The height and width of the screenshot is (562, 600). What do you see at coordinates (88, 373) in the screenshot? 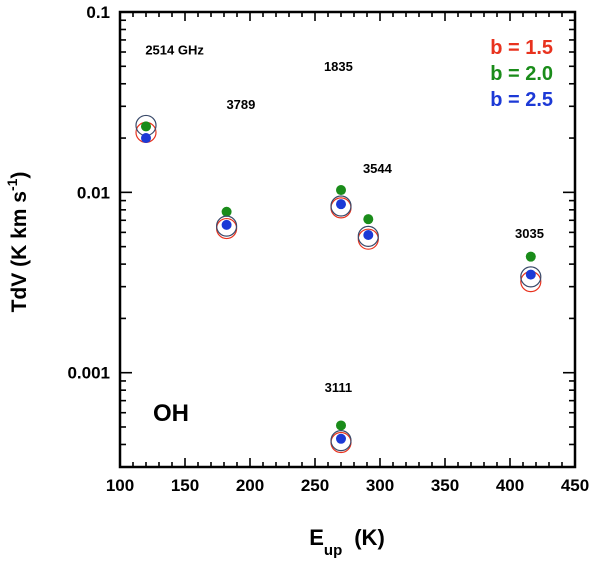
I see `y-tick-label: 0.001` at bounding box center [88, 373].